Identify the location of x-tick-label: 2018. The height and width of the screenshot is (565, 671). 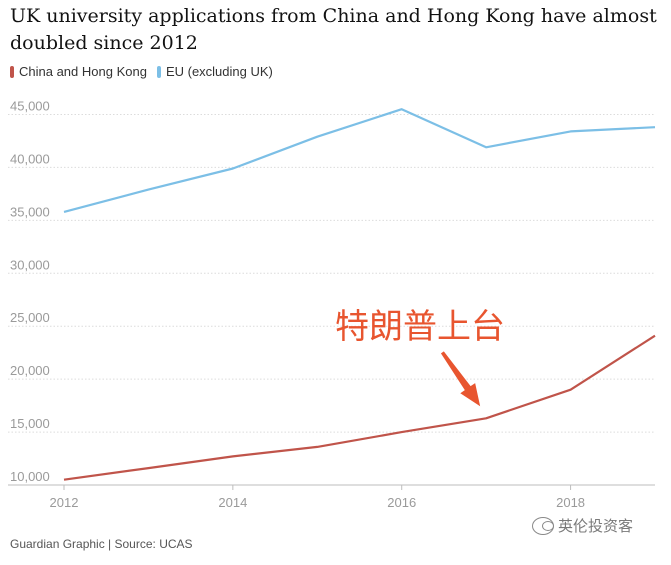
(570, 502).